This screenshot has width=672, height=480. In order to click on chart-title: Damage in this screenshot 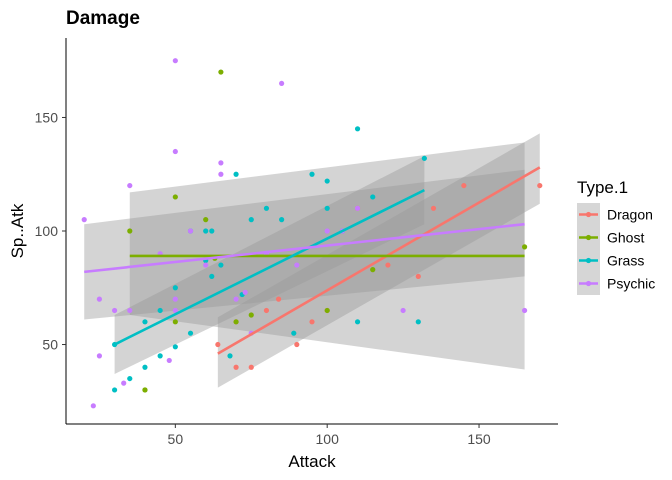, I will do `click(103, 18)`.